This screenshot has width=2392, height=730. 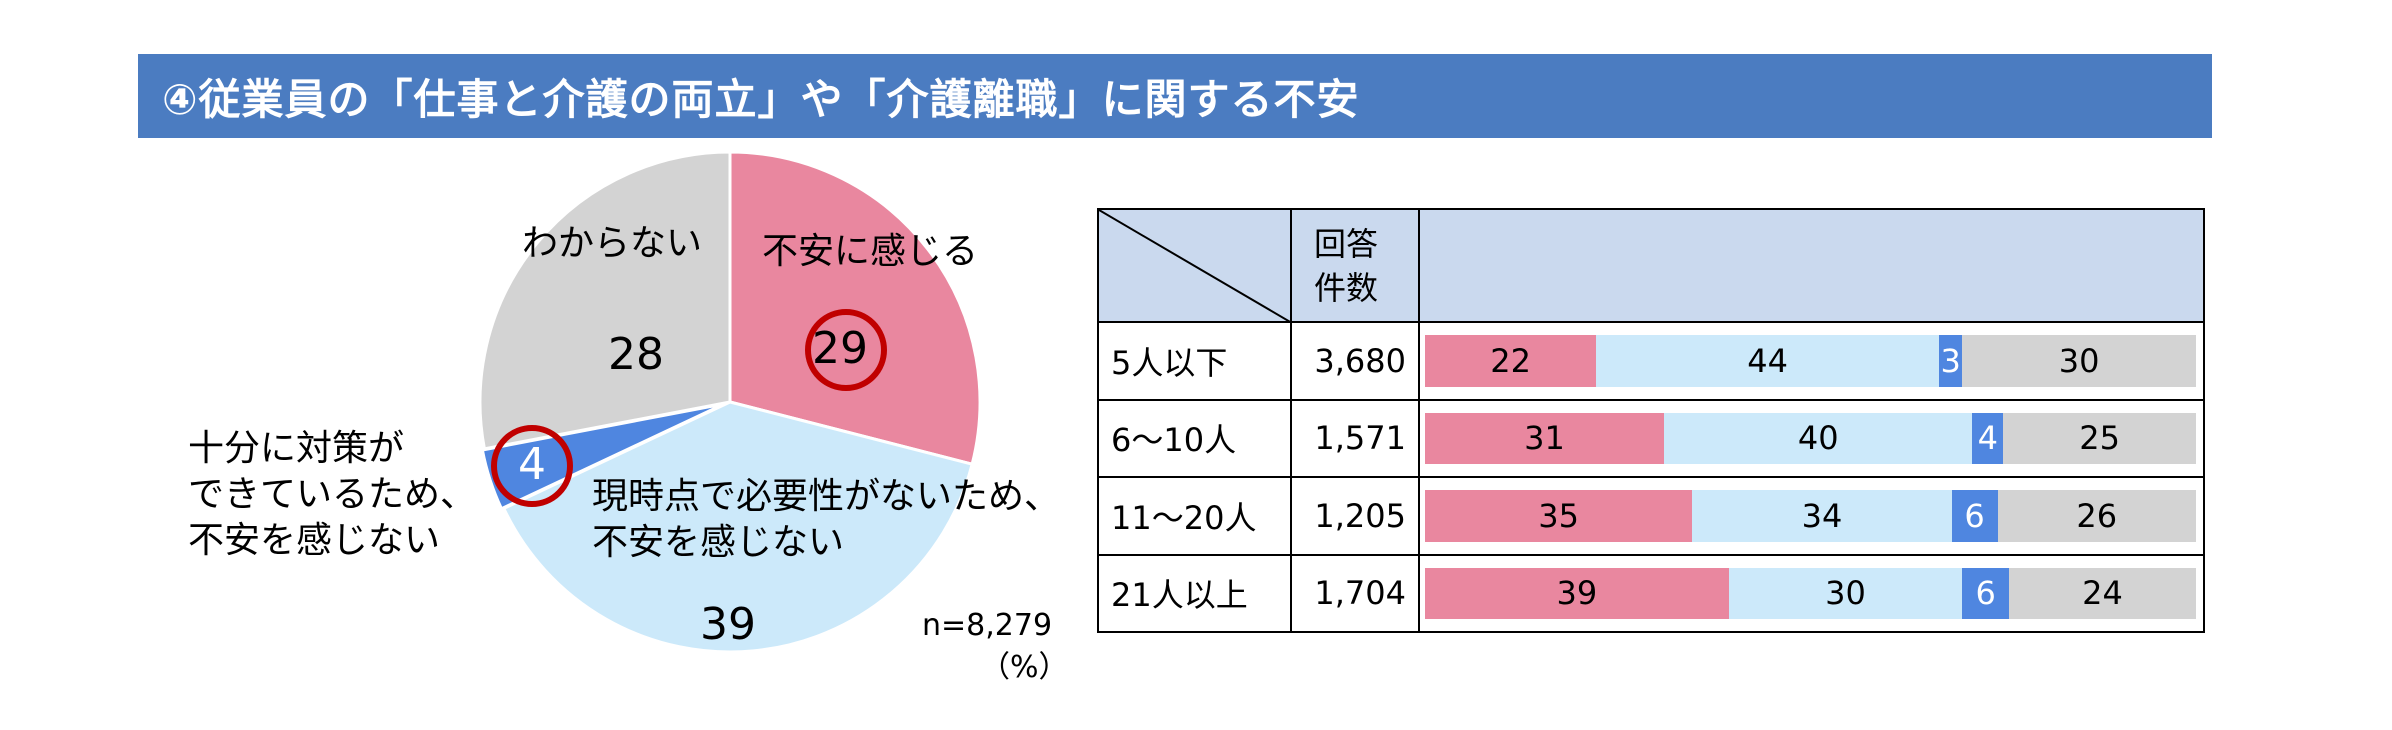 I want to click on row-bar-cell: 22 44 3 30, so click(x=1811, y=361).